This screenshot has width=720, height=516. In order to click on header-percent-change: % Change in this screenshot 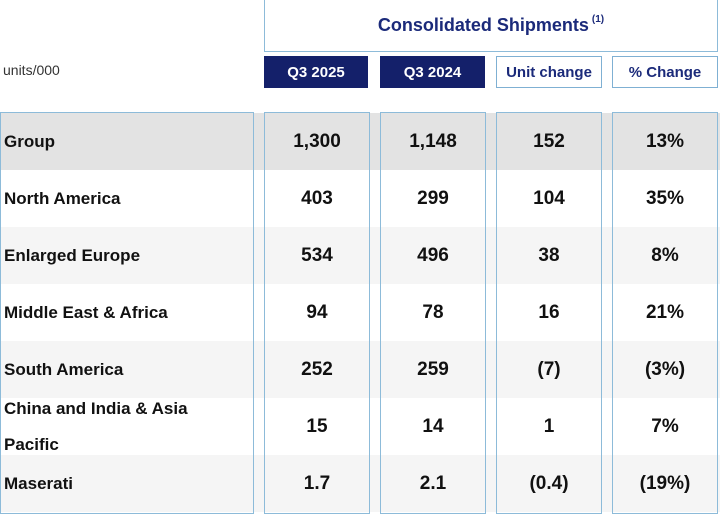, I will do `click(665, 72)`.